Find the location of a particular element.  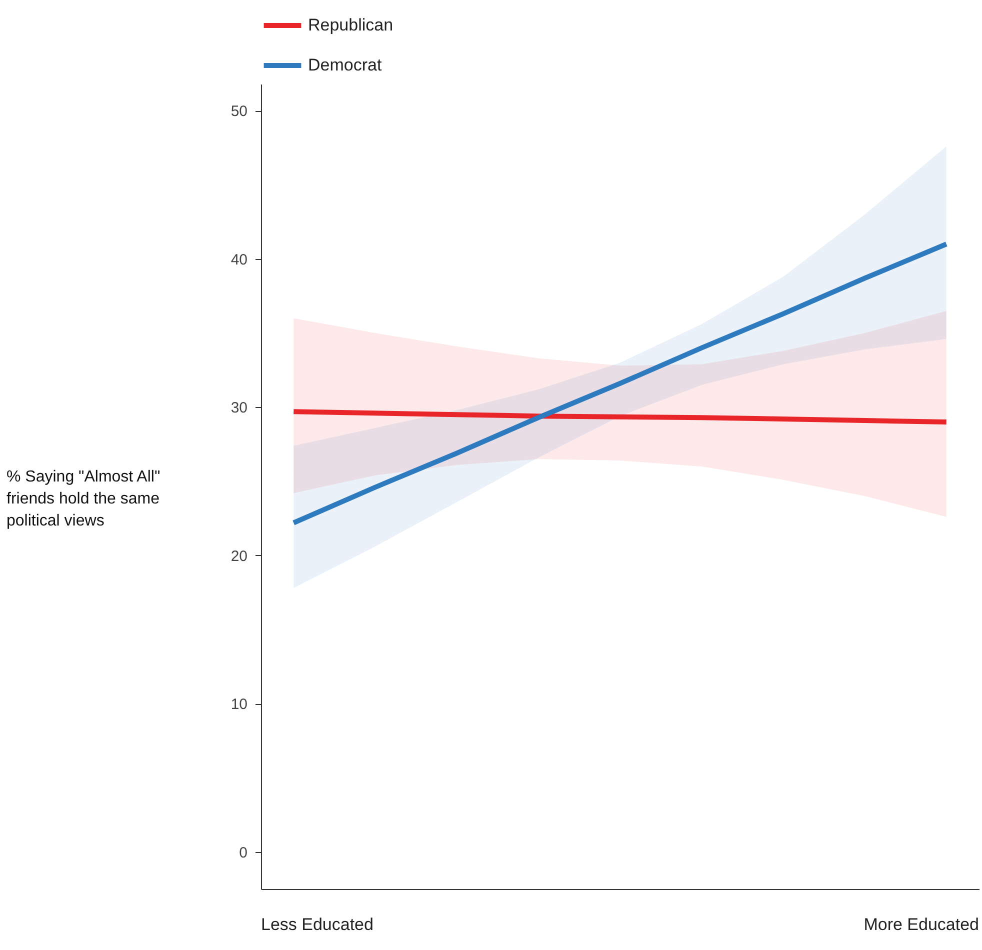

legend-label: Republican is located at coordinates (351, 25).